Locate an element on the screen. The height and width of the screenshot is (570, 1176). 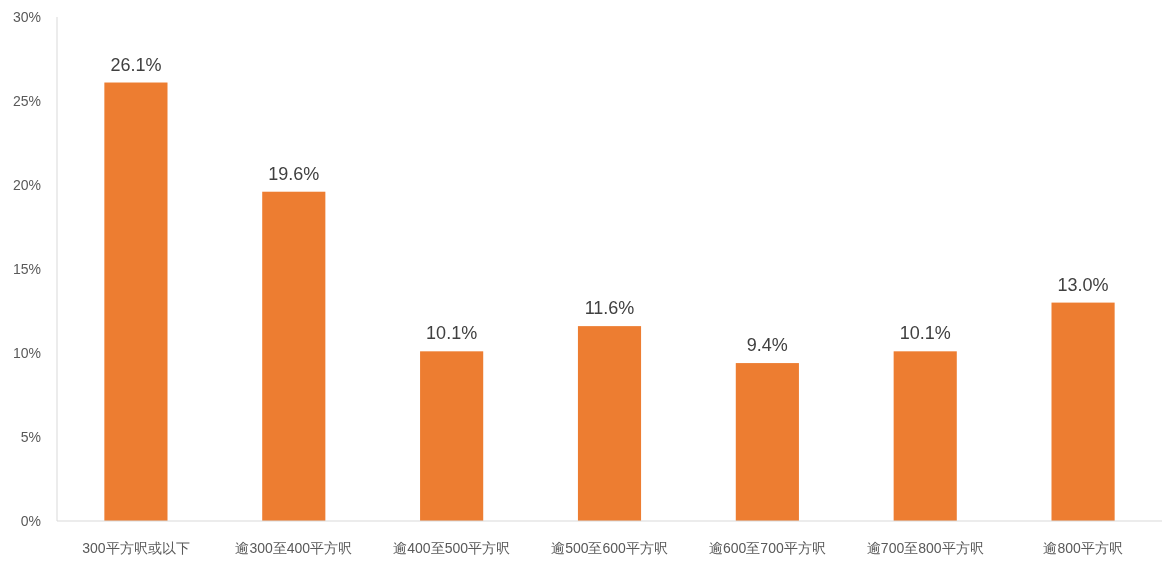
data-label: 13.0% is located at coordinates (1083, 284).